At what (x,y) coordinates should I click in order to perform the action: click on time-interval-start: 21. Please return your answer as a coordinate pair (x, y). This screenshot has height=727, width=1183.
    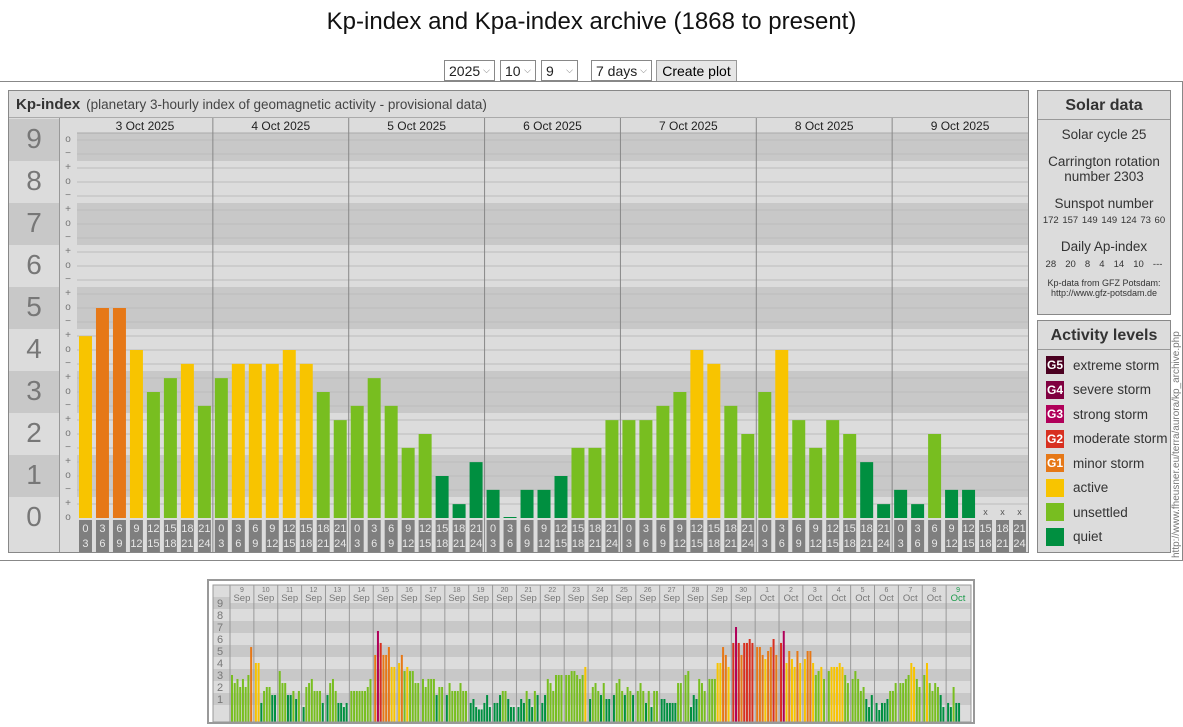
    Looking at the image, I should click on (476, 529).